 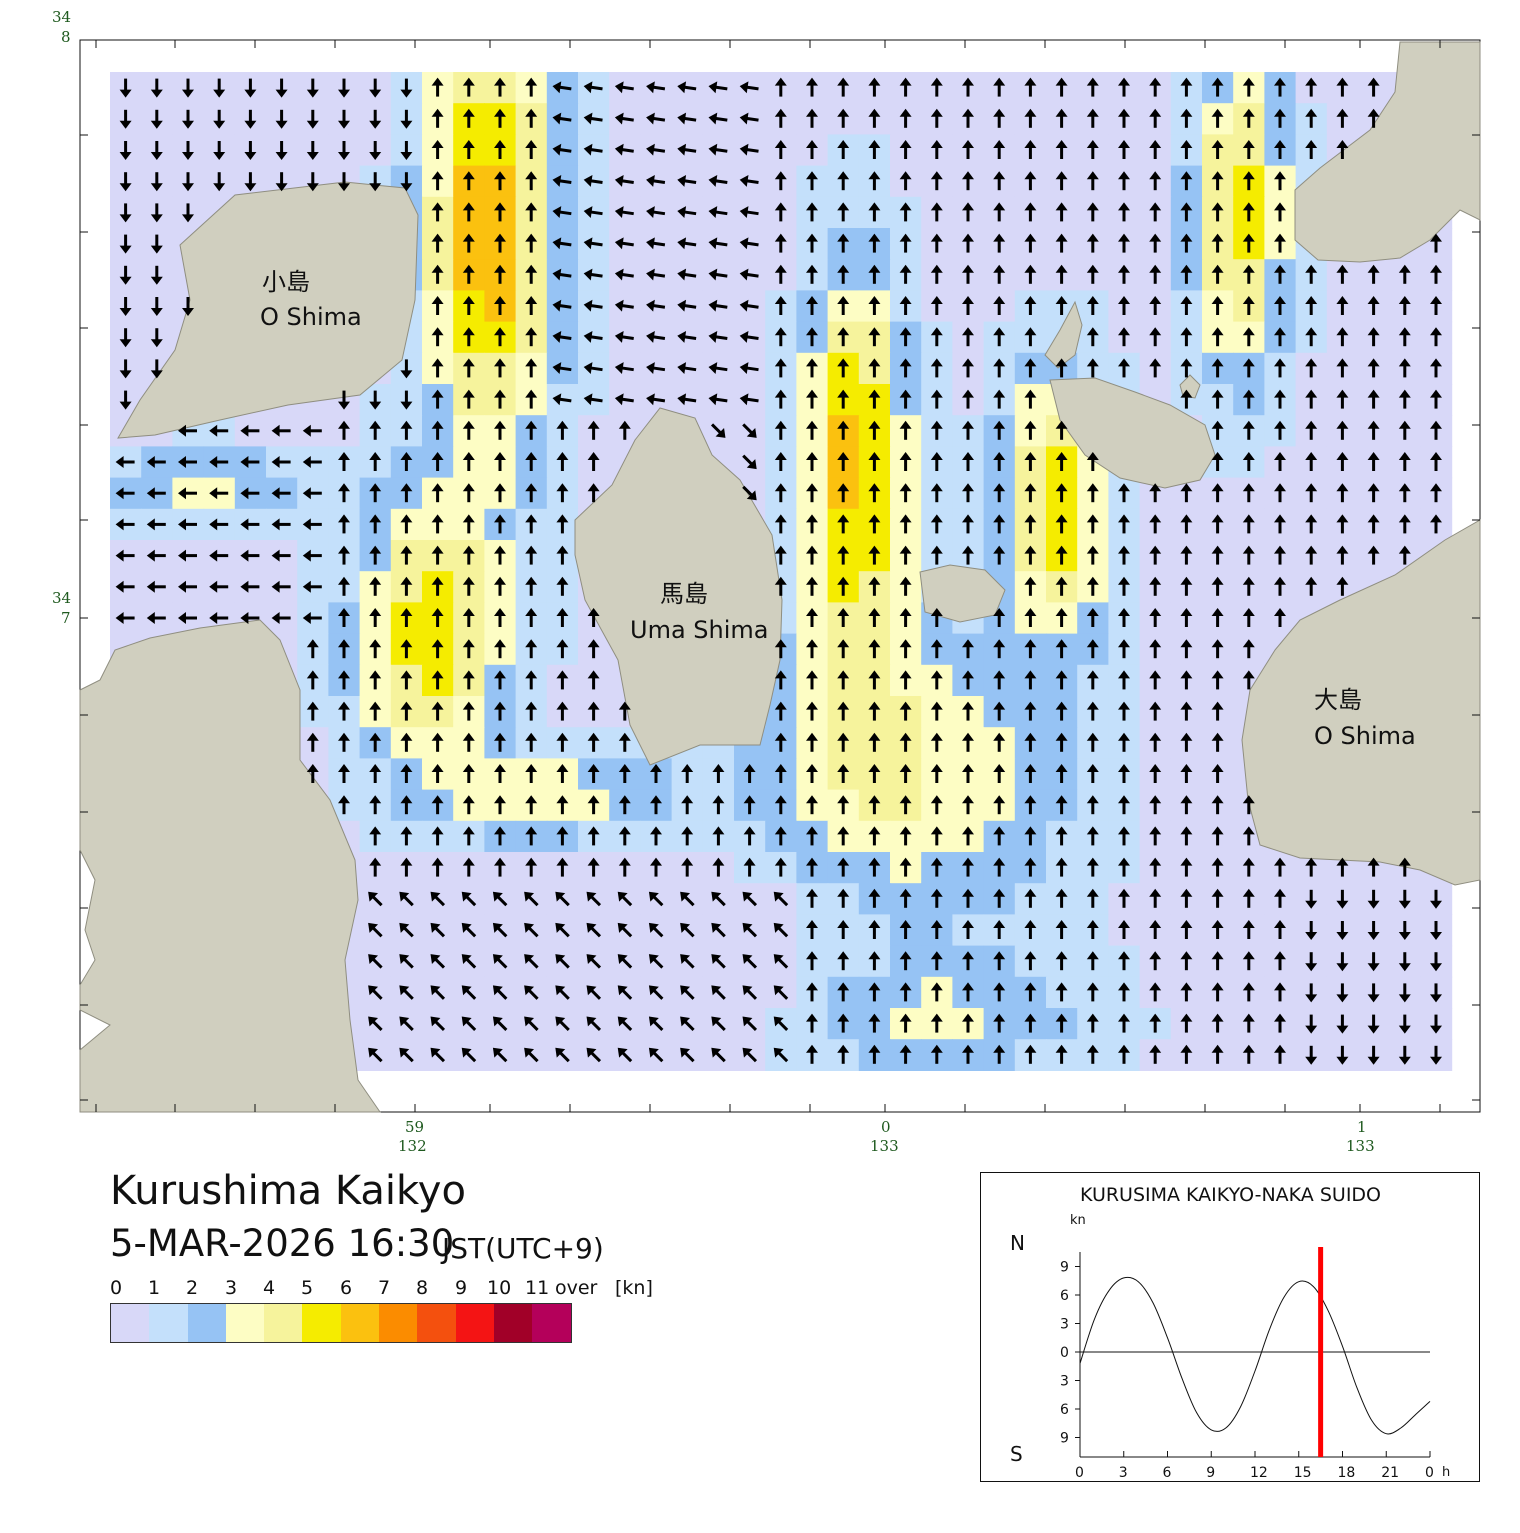 I want to click on tide-panel-frame, so click(x=1230, y=1327).